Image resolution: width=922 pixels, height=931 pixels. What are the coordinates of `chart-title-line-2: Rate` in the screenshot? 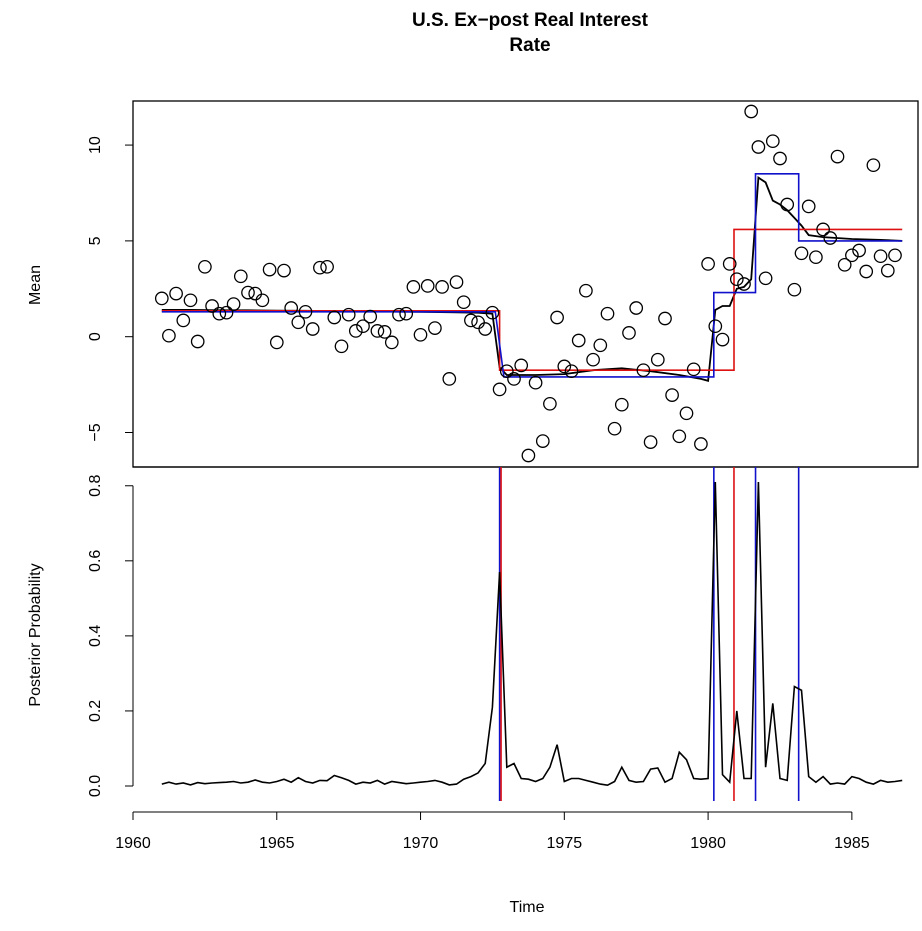 It's located at (529, 45).